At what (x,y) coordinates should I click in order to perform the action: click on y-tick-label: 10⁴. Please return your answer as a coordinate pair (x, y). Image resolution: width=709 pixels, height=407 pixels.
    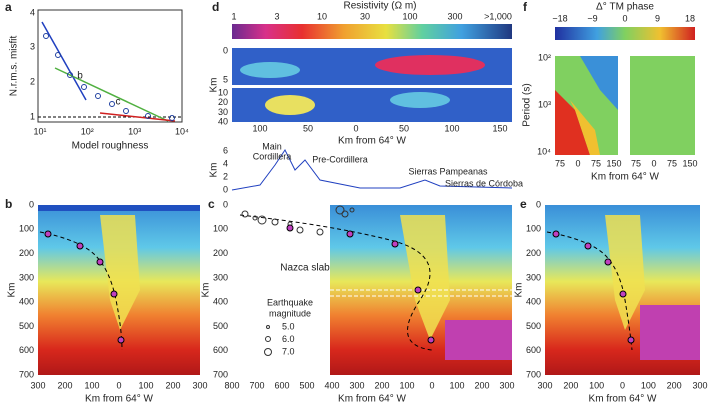
    Looking at the image, I should click on (544, 151).